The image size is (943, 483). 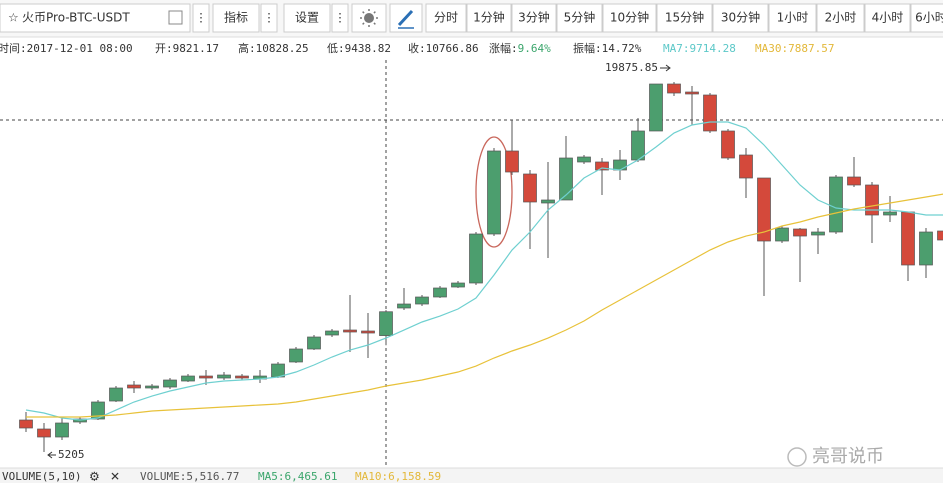 What do you see at coordinates (503, 48) in the screenshot?
I see `info-label: 涨幅:` at bounding box center [503, 48].